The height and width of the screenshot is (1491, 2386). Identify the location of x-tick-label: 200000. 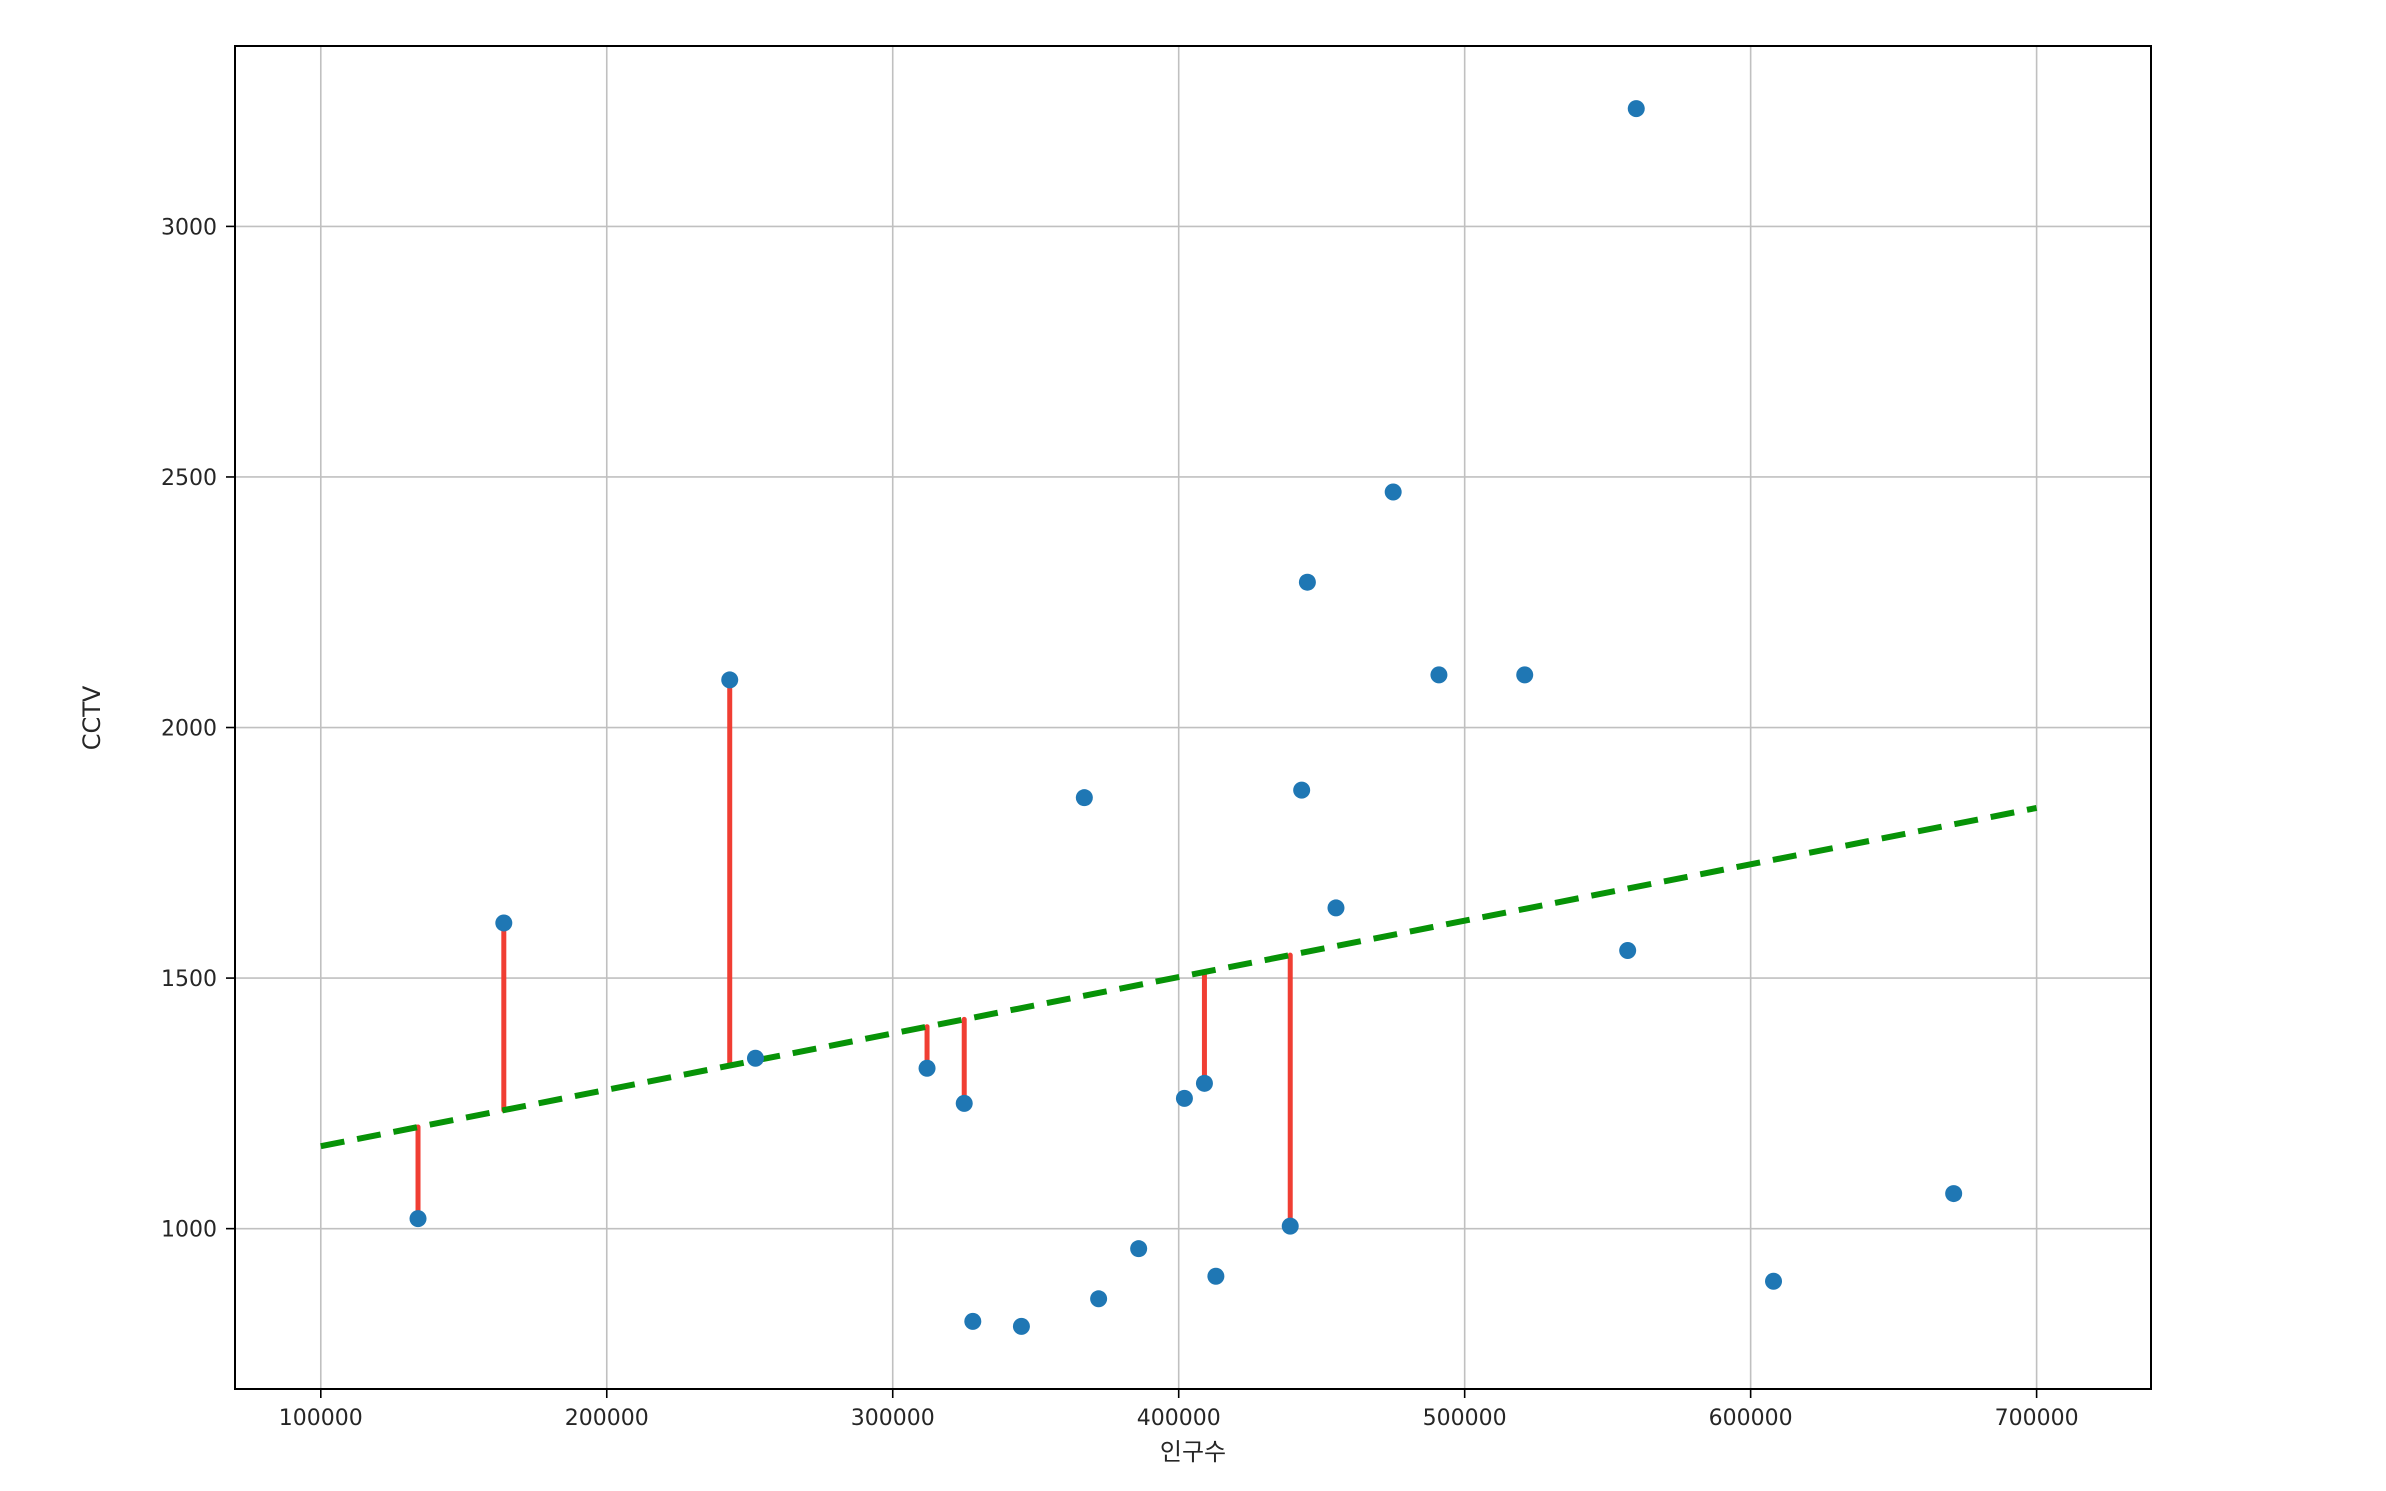
(607, 1418).